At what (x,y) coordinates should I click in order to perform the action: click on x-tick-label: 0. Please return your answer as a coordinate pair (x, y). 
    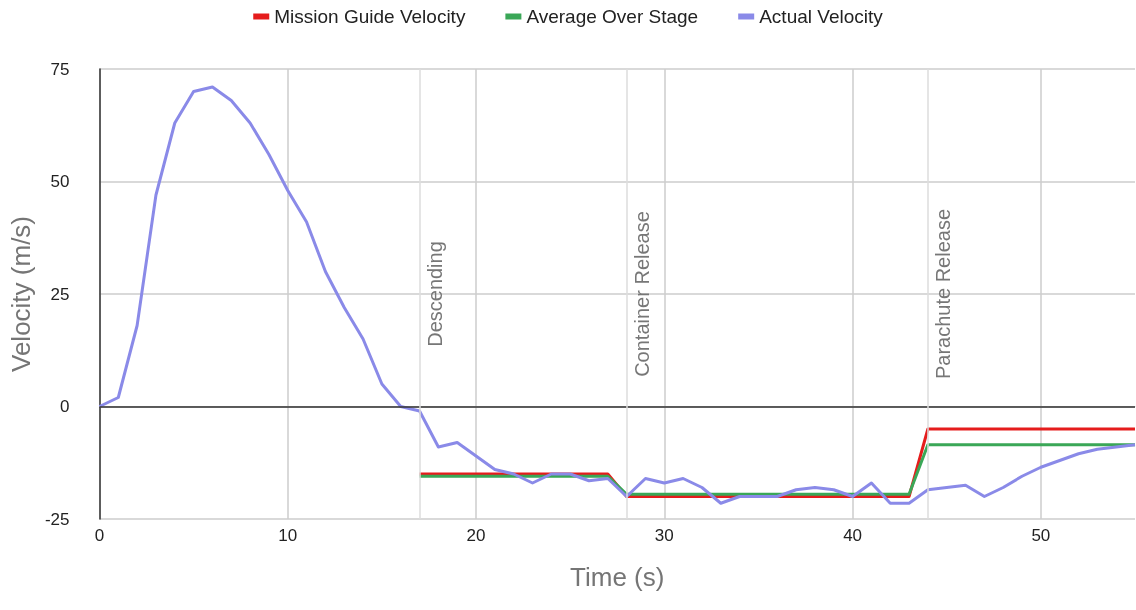
    Looking at the image, I should click on (99, 535).